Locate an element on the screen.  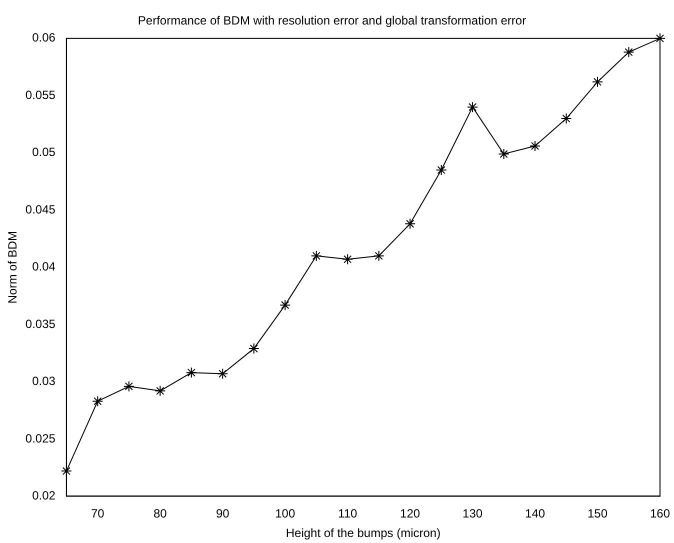
x-axis-title: Height of the bumps (micron) is located at coordinates (363, 533).